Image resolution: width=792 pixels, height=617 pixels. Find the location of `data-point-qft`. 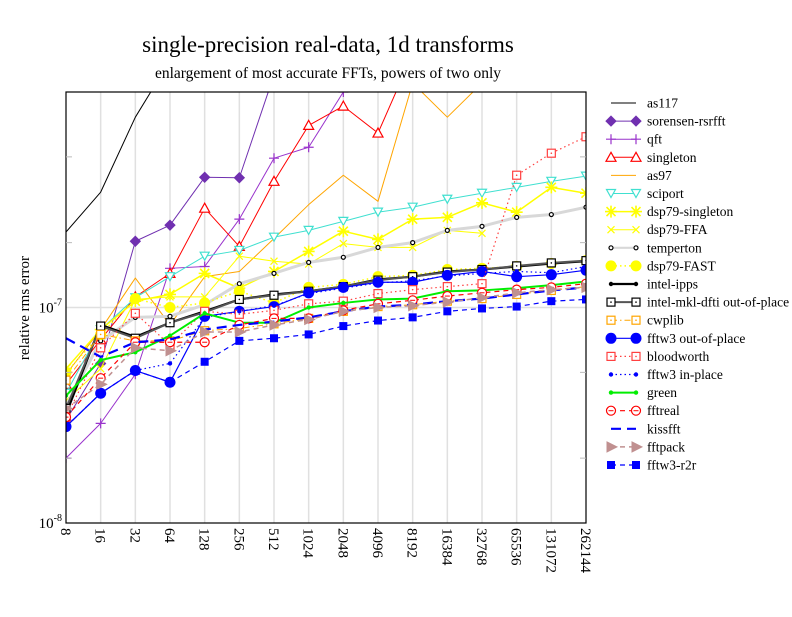

data-point-qft is located at coordinates (308, 147).